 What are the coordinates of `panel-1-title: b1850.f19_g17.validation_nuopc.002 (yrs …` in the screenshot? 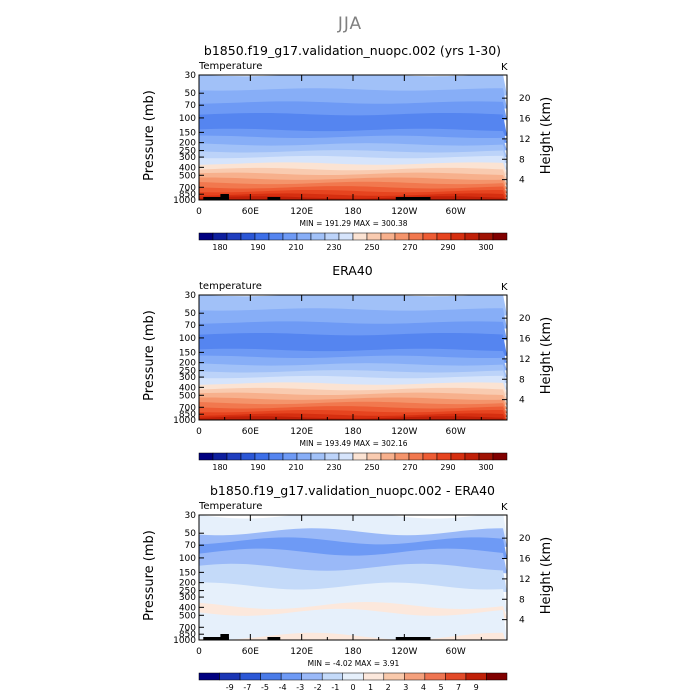 It's located at (352, 50).